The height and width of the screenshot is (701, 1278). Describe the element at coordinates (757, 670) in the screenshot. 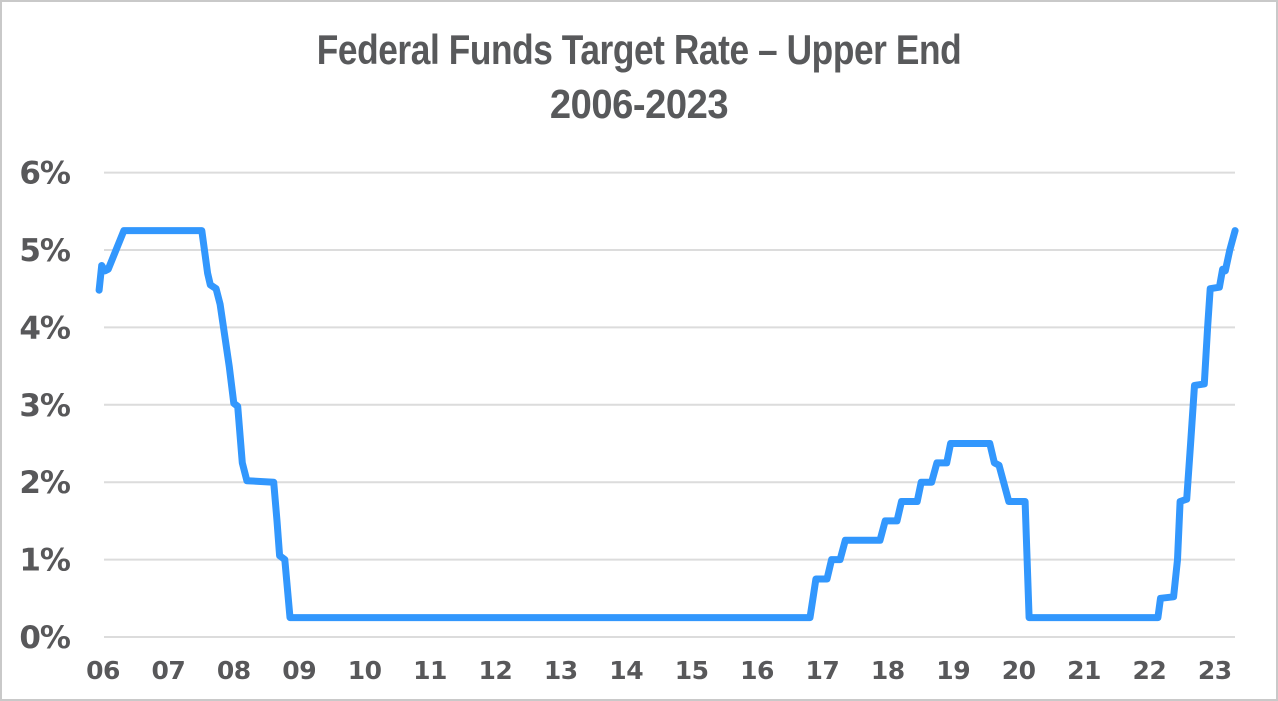

I see `x-tick-label: 16` at that location.